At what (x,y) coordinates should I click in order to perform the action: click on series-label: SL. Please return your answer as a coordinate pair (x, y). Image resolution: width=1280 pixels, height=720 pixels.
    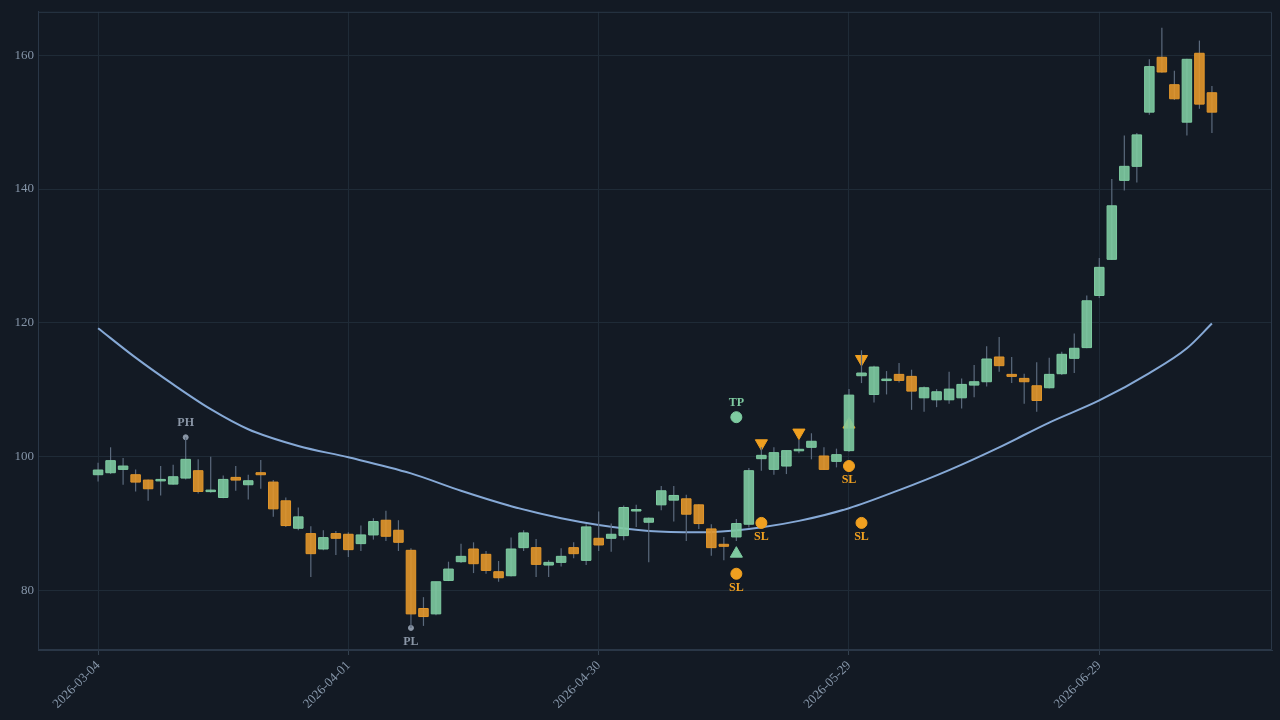
    Looking at the image, I should click on (736, 586).